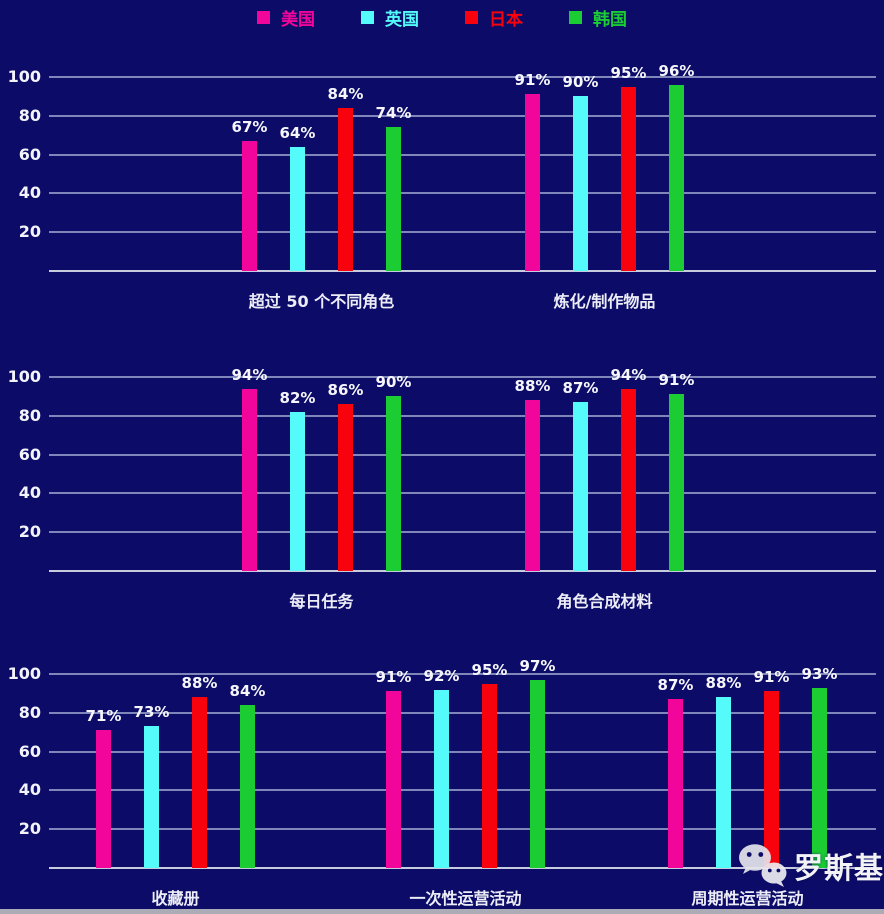 This screenshot has height=914, width=884. Describe the element at coordinates (628, 374) in the screenshot. I see `bar-value-label: 94%` at that location.